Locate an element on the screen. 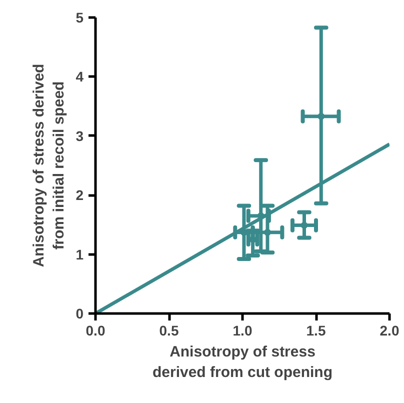 This screenshot has height=403, width=404. x-tick-label: 1.0 is located at coordinates (242, 330).